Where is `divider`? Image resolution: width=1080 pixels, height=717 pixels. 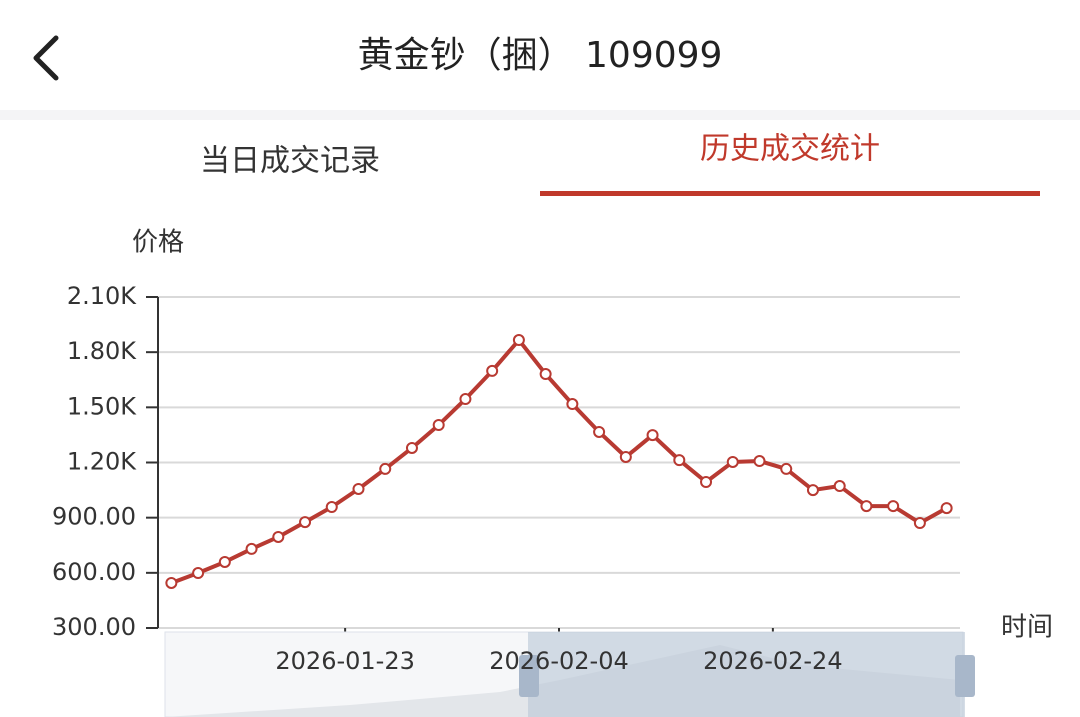 divider is located at coordinates (540, 115).